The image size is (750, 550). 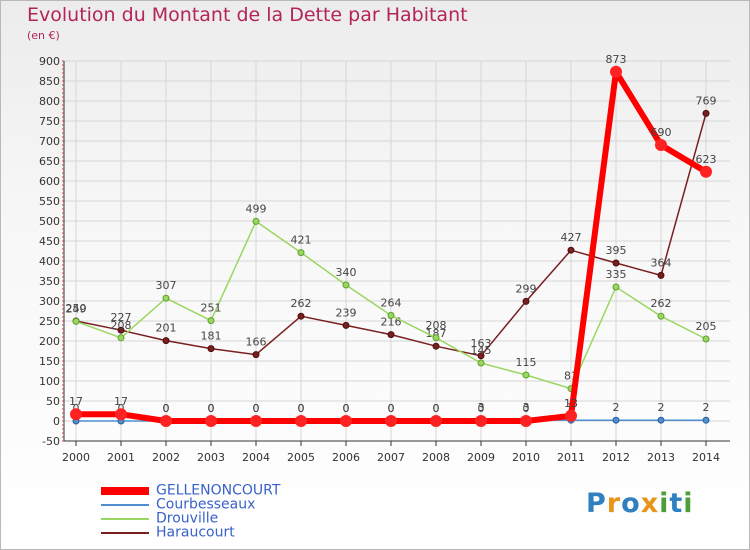 I want to click on data-label-haraucourt: 187, so click(x=436, y=333).